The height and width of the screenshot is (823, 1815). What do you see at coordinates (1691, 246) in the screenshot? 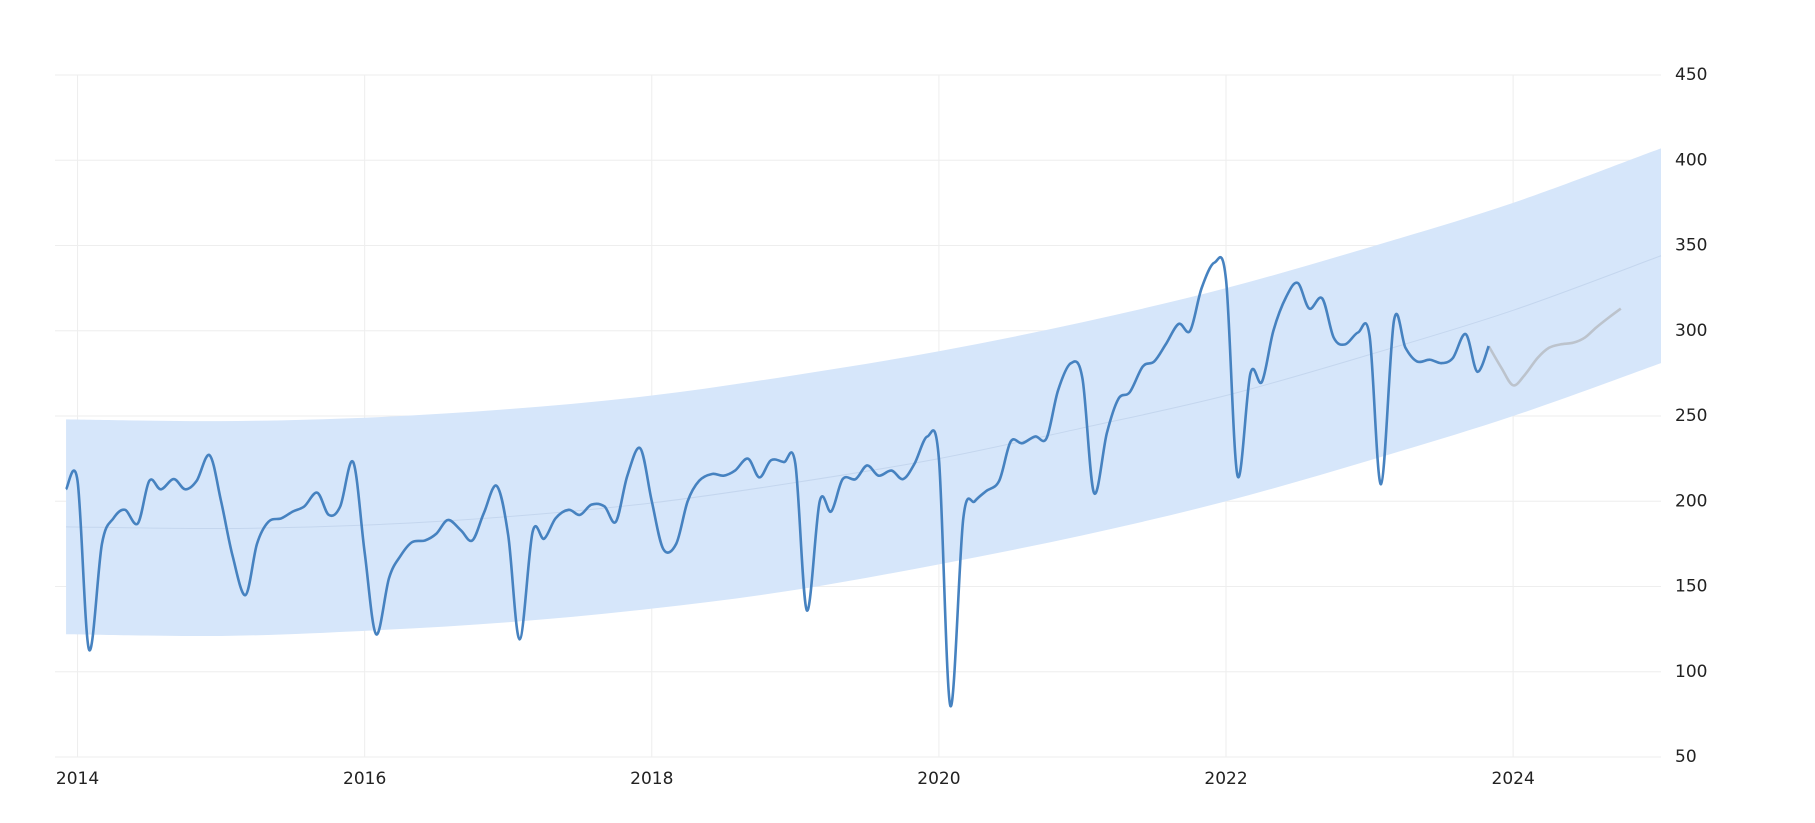
I see `y-tick-label: 350` at bounding box center [1691, 246].